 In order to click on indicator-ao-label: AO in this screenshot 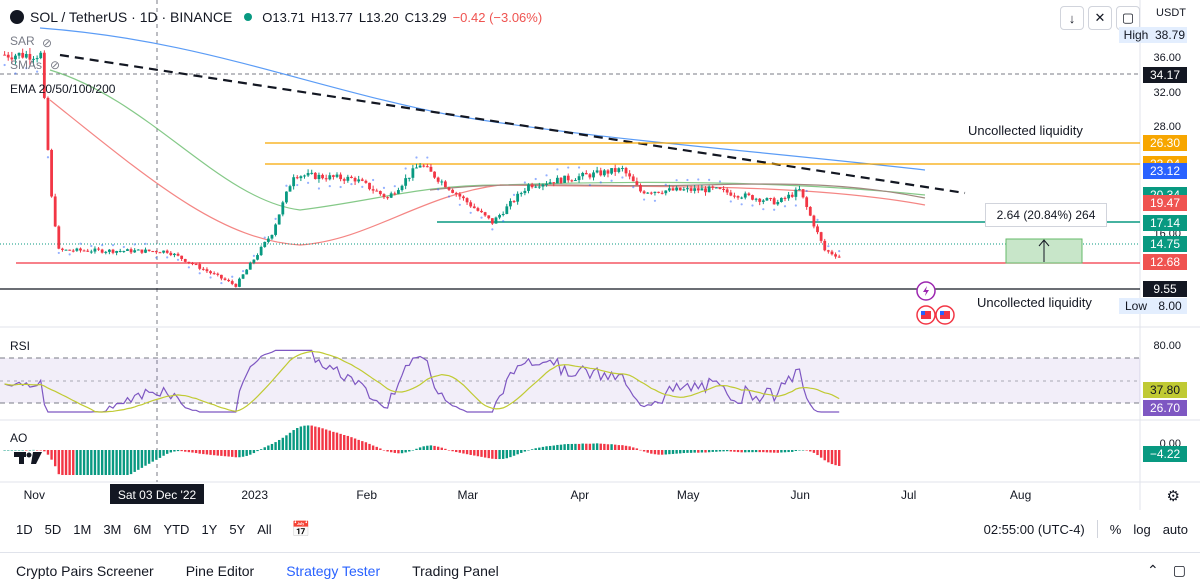, I will do `click(19, 438)`.